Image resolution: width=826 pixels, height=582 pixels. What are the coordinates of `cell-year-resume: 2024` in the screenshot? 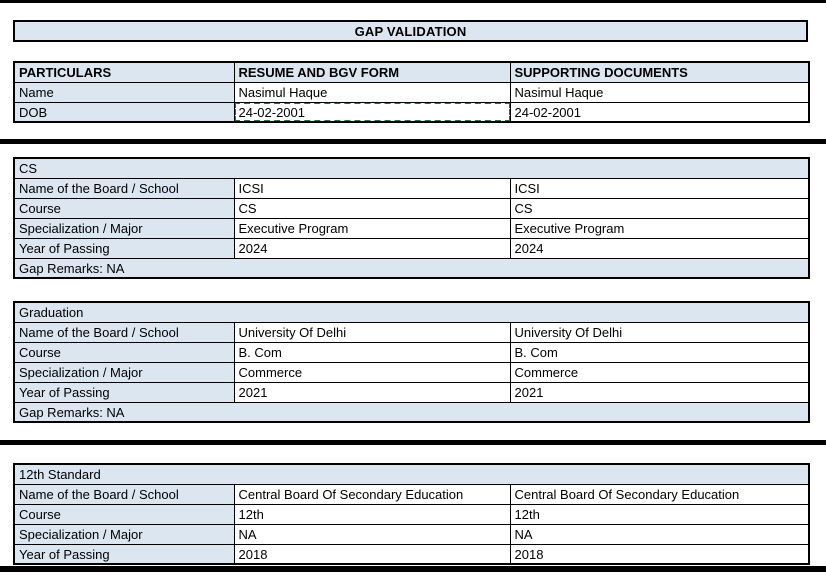 It's located at (372, 248).